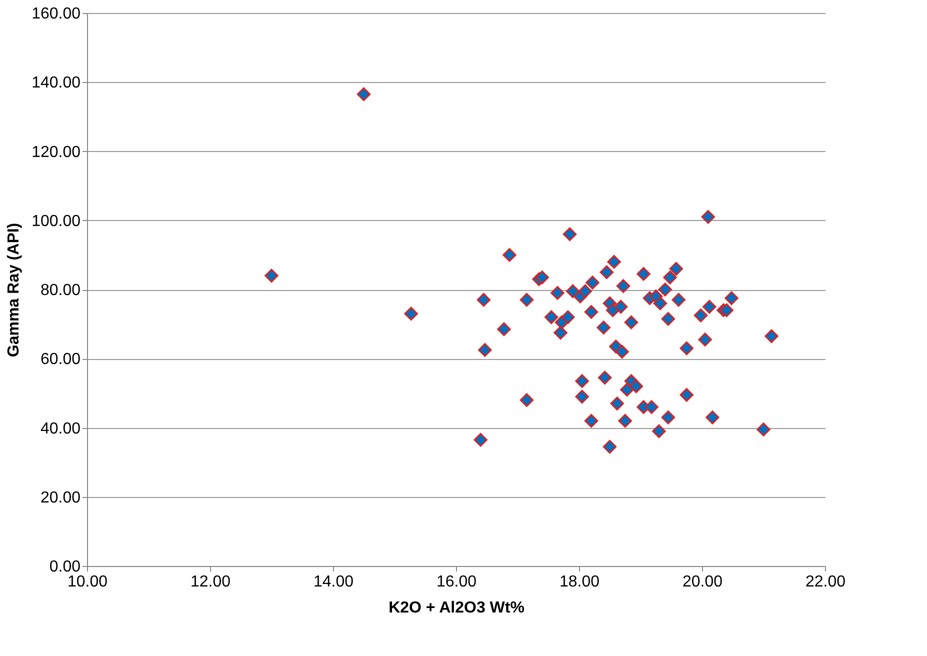 The width and height of the screenshot is (927, 656). Describe the element at coordinates (56, 14) in the screenshot. I see `y-tick-label: 160.00` at that location.